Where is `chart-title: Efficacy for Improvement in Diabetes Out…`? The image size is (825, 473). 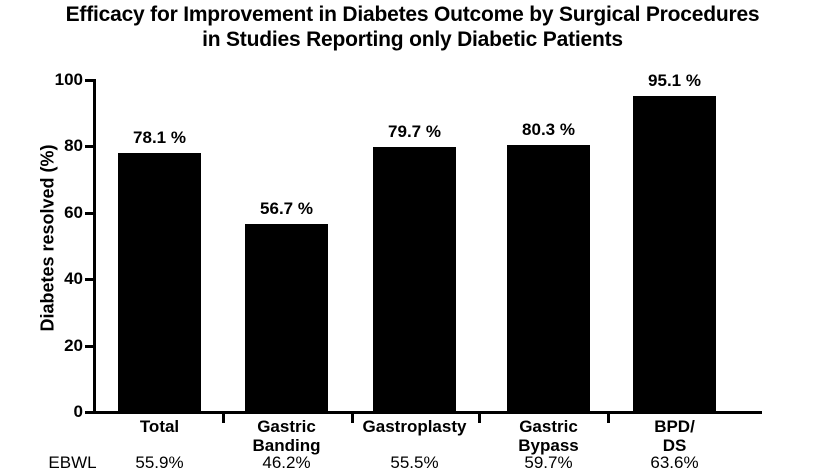 chart-title: Efficacy for Improvement in Diabetes Out… is located at coordinates (412, 27).